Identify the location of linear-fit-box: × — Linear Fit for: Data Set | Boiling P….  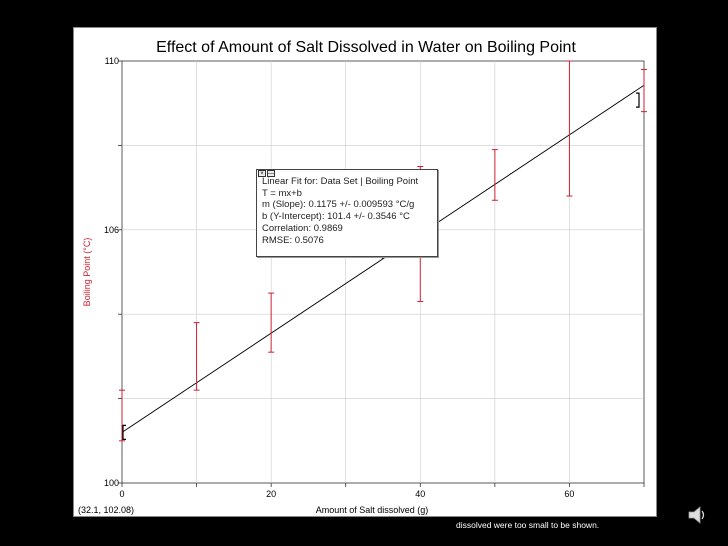
(347, 213).